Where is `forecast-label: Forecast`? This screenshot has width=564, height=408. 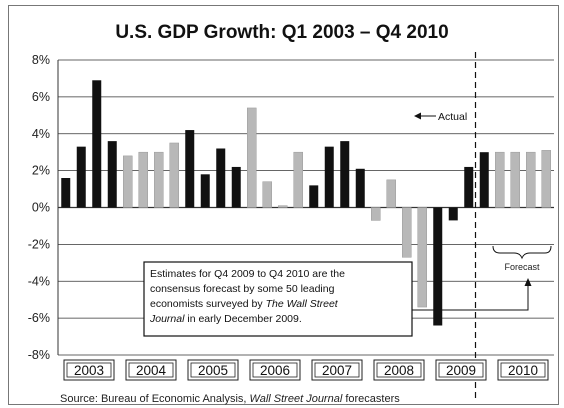 forecast-label: Forecast is located at coordinates (522, 267).